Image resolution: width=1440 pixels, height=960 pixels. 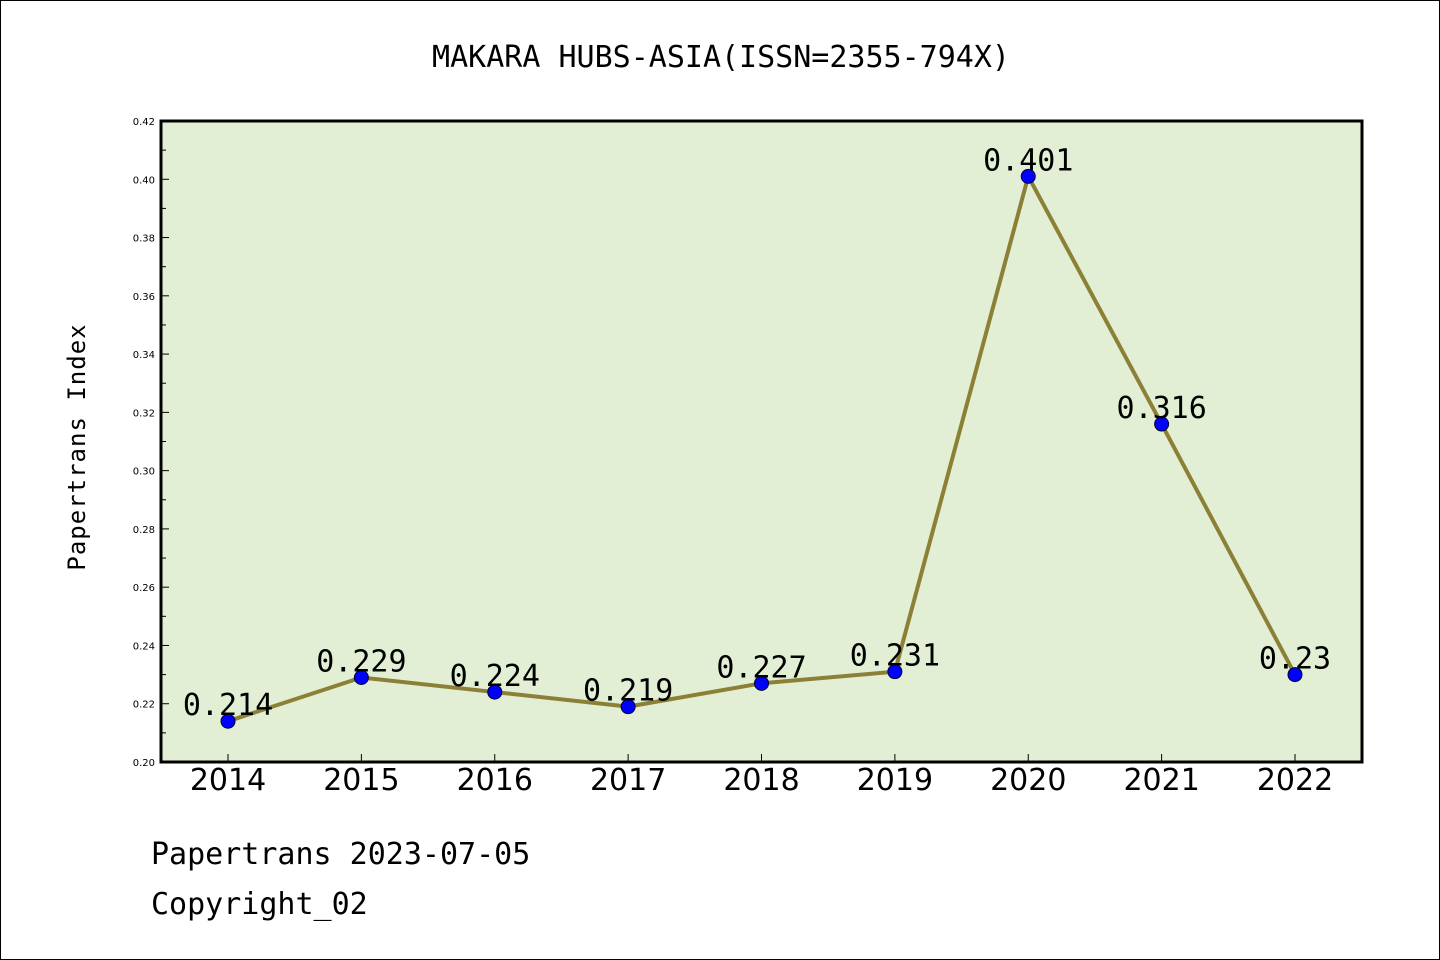 What do you see at coordinates (144, 297) in the screenshot?
I see `y-tick-label: 0.36` at bounding box center [144, 297].